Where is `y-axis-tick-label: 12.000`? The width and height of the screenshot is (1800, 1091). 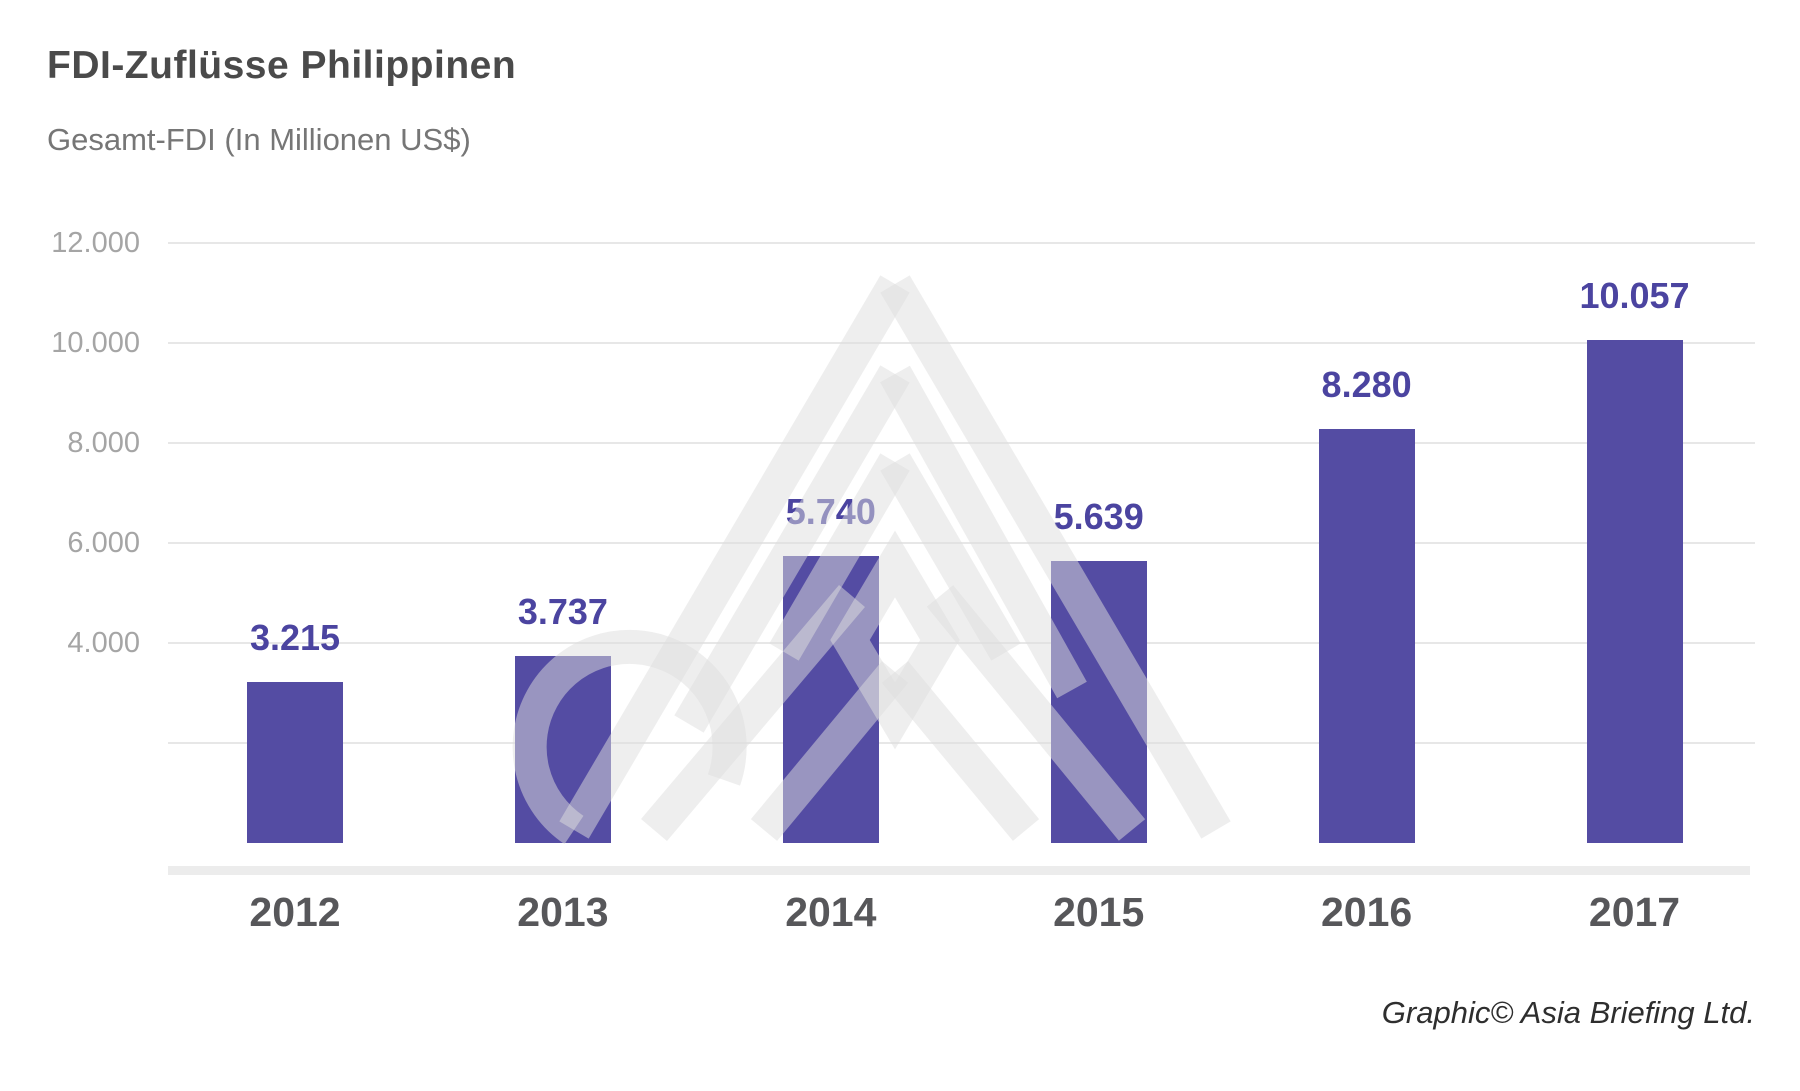 y-axis-tick-label: 12.000 is located at coordinates (95, 243).